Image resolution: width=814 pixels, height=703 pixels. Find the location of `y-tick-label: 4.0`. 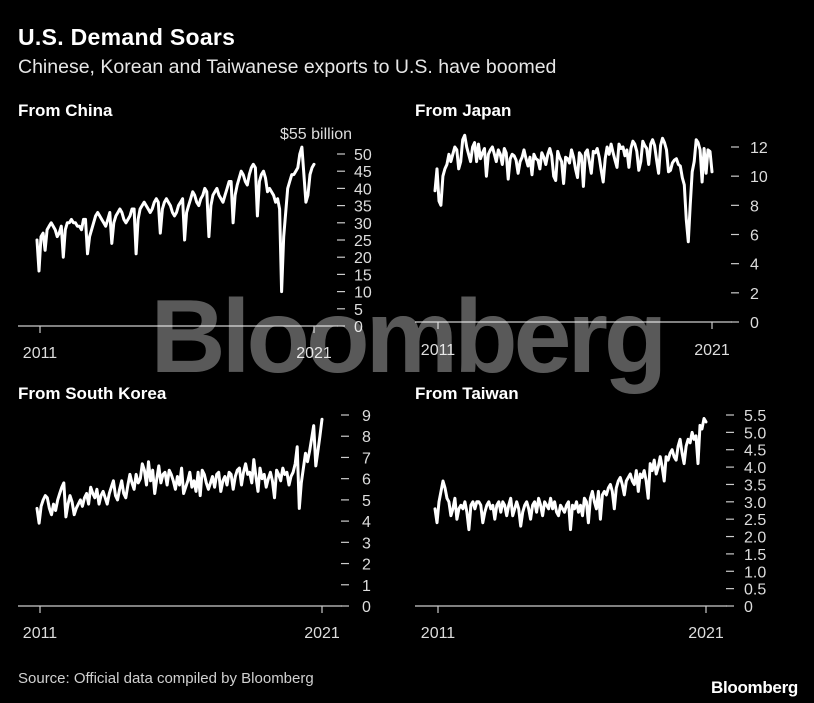

y-tick-label: 4.0 is located at coordinates (755, 468).